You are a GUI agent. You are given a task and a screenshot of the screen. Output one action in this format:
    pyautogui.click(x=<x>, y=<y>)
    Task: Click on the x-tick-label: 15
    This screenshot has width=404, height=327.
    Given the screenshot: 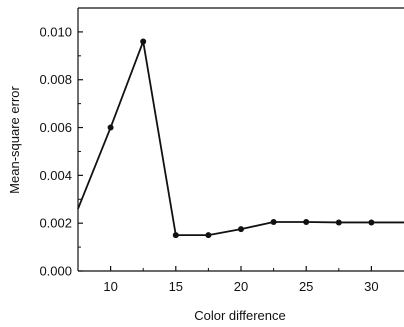 What is the action you would take?
    pyautogui.click(x=176, y=286)
    